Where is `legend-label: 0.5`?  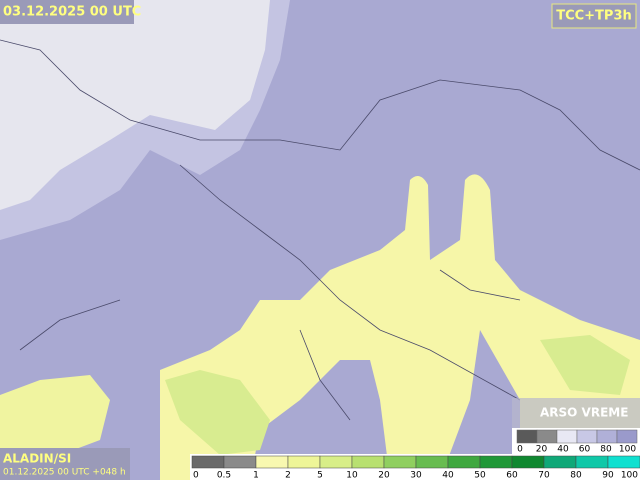 legend-label: 0.5 is located at coordinates (224, 475).